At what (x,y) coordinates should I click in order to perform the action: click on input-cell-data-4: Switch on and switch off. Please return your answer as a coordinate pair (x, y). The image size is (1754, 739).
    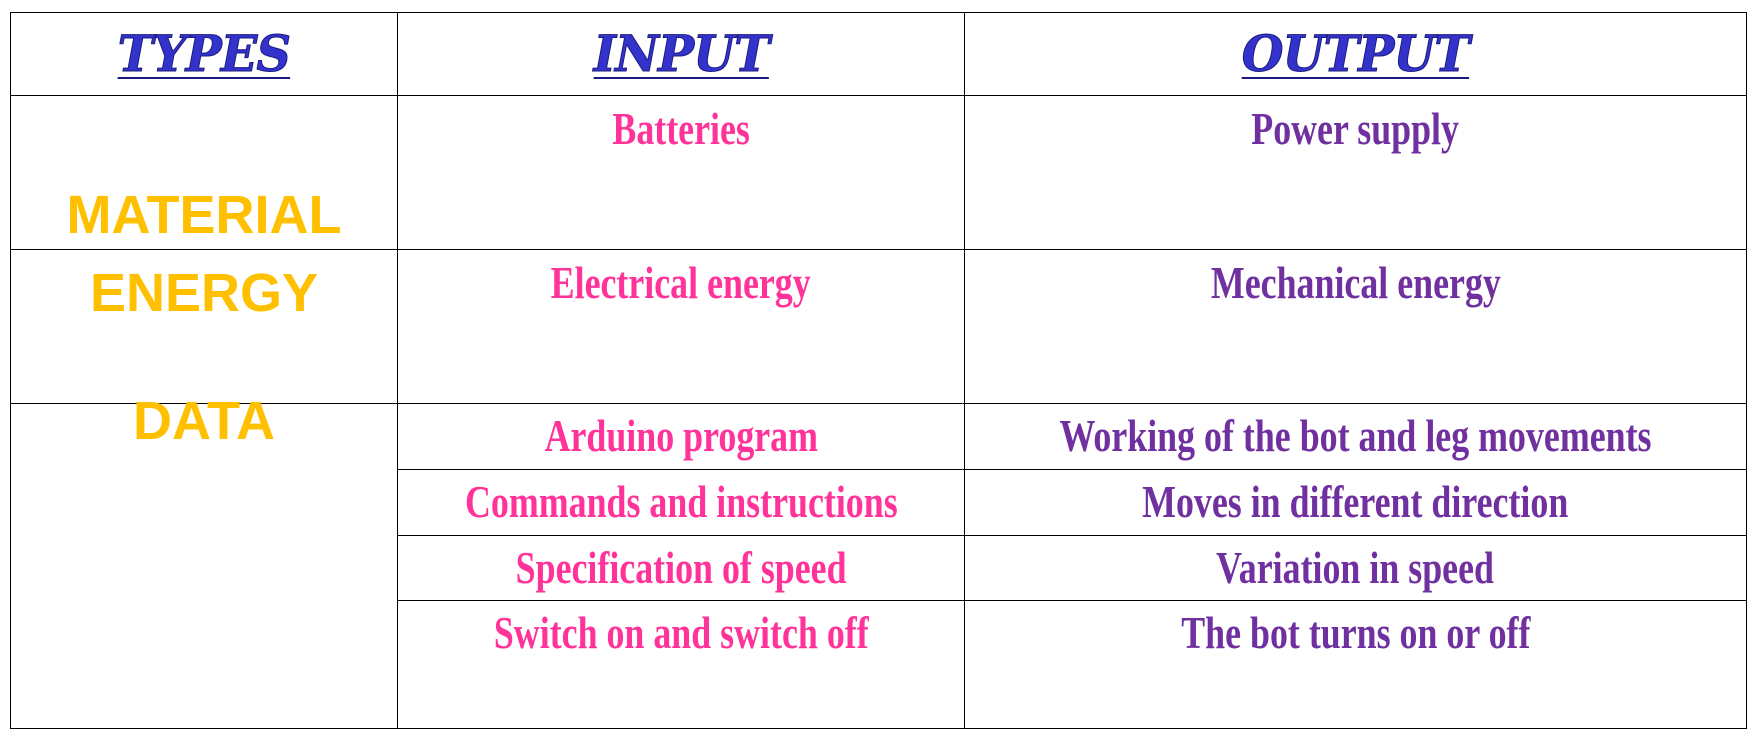
    Looking at the image, I should click on (681, 664).